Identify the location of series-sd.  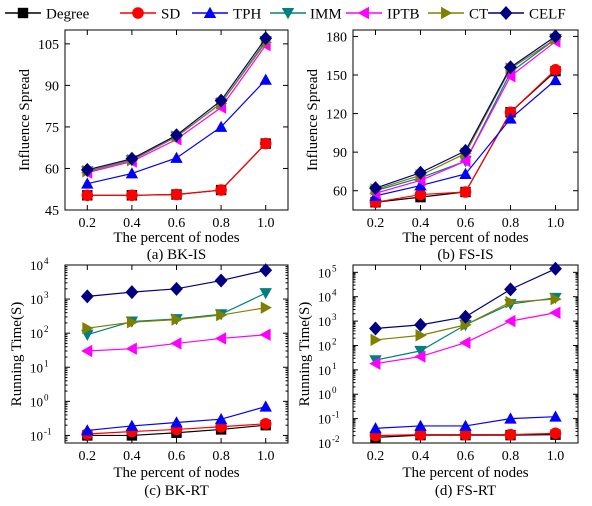
(176, 169).